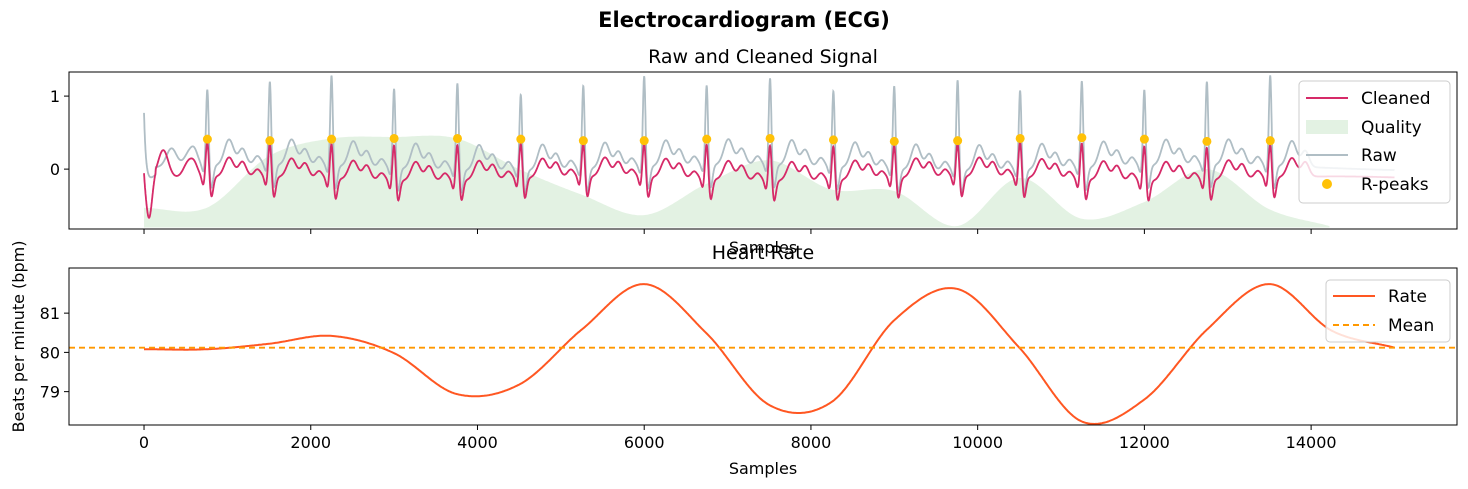 The image size is (1468, 489). I want to click on legend-entry-label: Mean, so click(1411, 326).